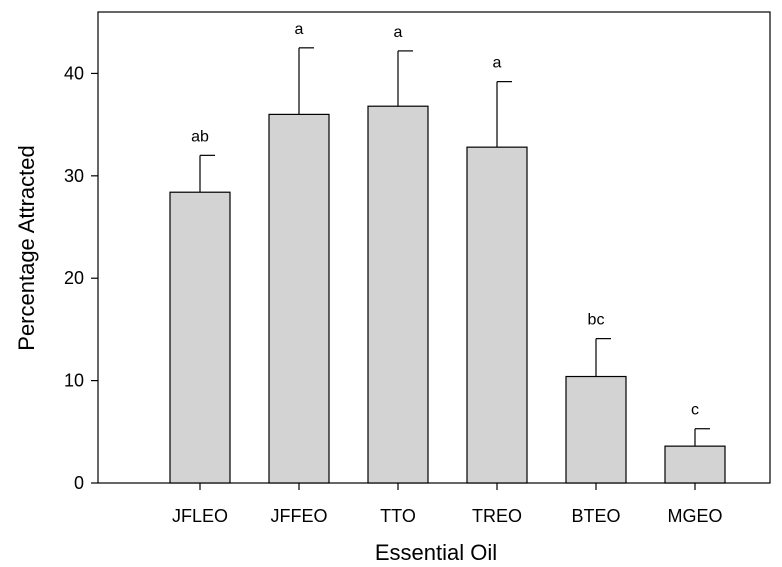 The width and height of the screenshot is (782, 567). Describe the element at coordinates (595, 516) in the screenshot. I see `x-tick-label: BTEO` at that location.